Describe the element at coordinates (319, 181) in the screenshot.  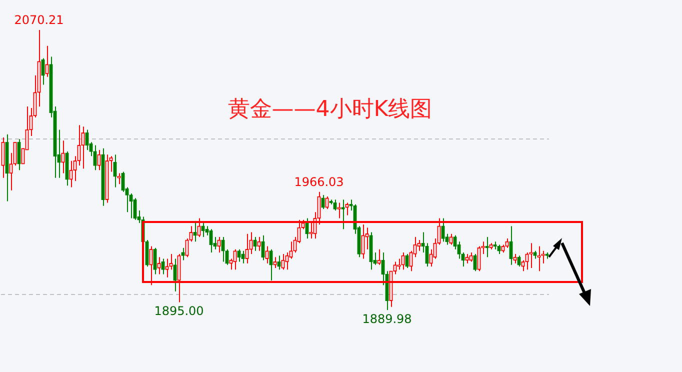
I see `annotation: 1966.03` at that location.